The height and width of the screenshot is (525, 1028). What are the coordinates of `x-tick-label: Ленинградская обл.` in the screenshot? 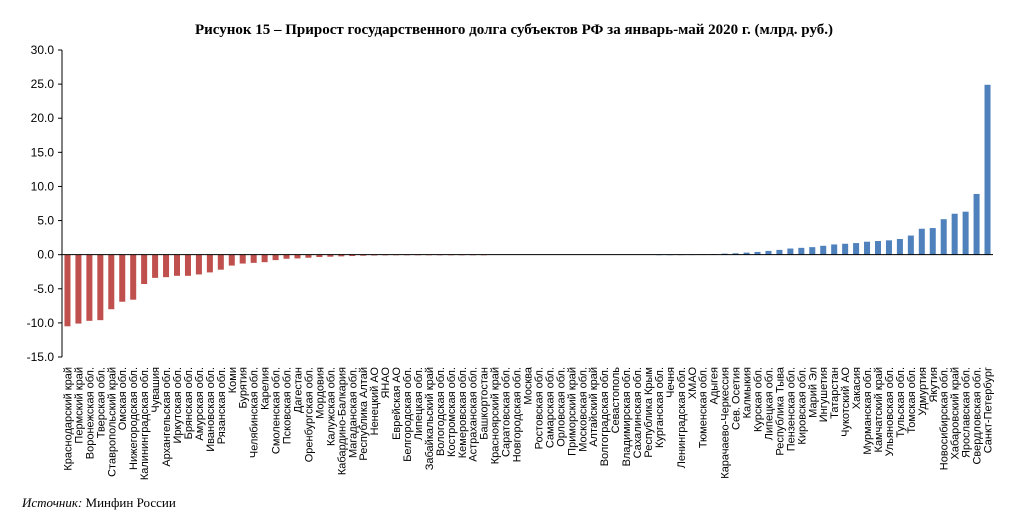 It's located at (682, 417).